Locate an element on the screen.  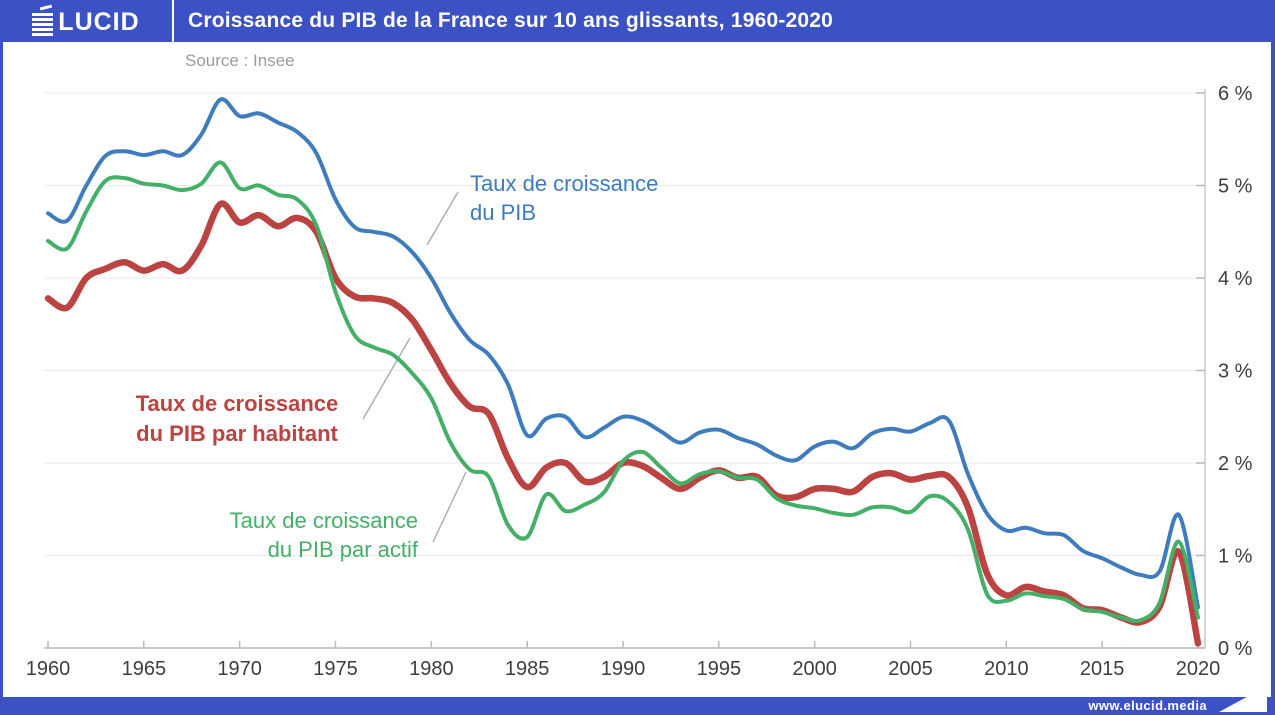
legend-label-pib-actif: Taux de croissance du PIB par actif is located at coordinates (294, 535).